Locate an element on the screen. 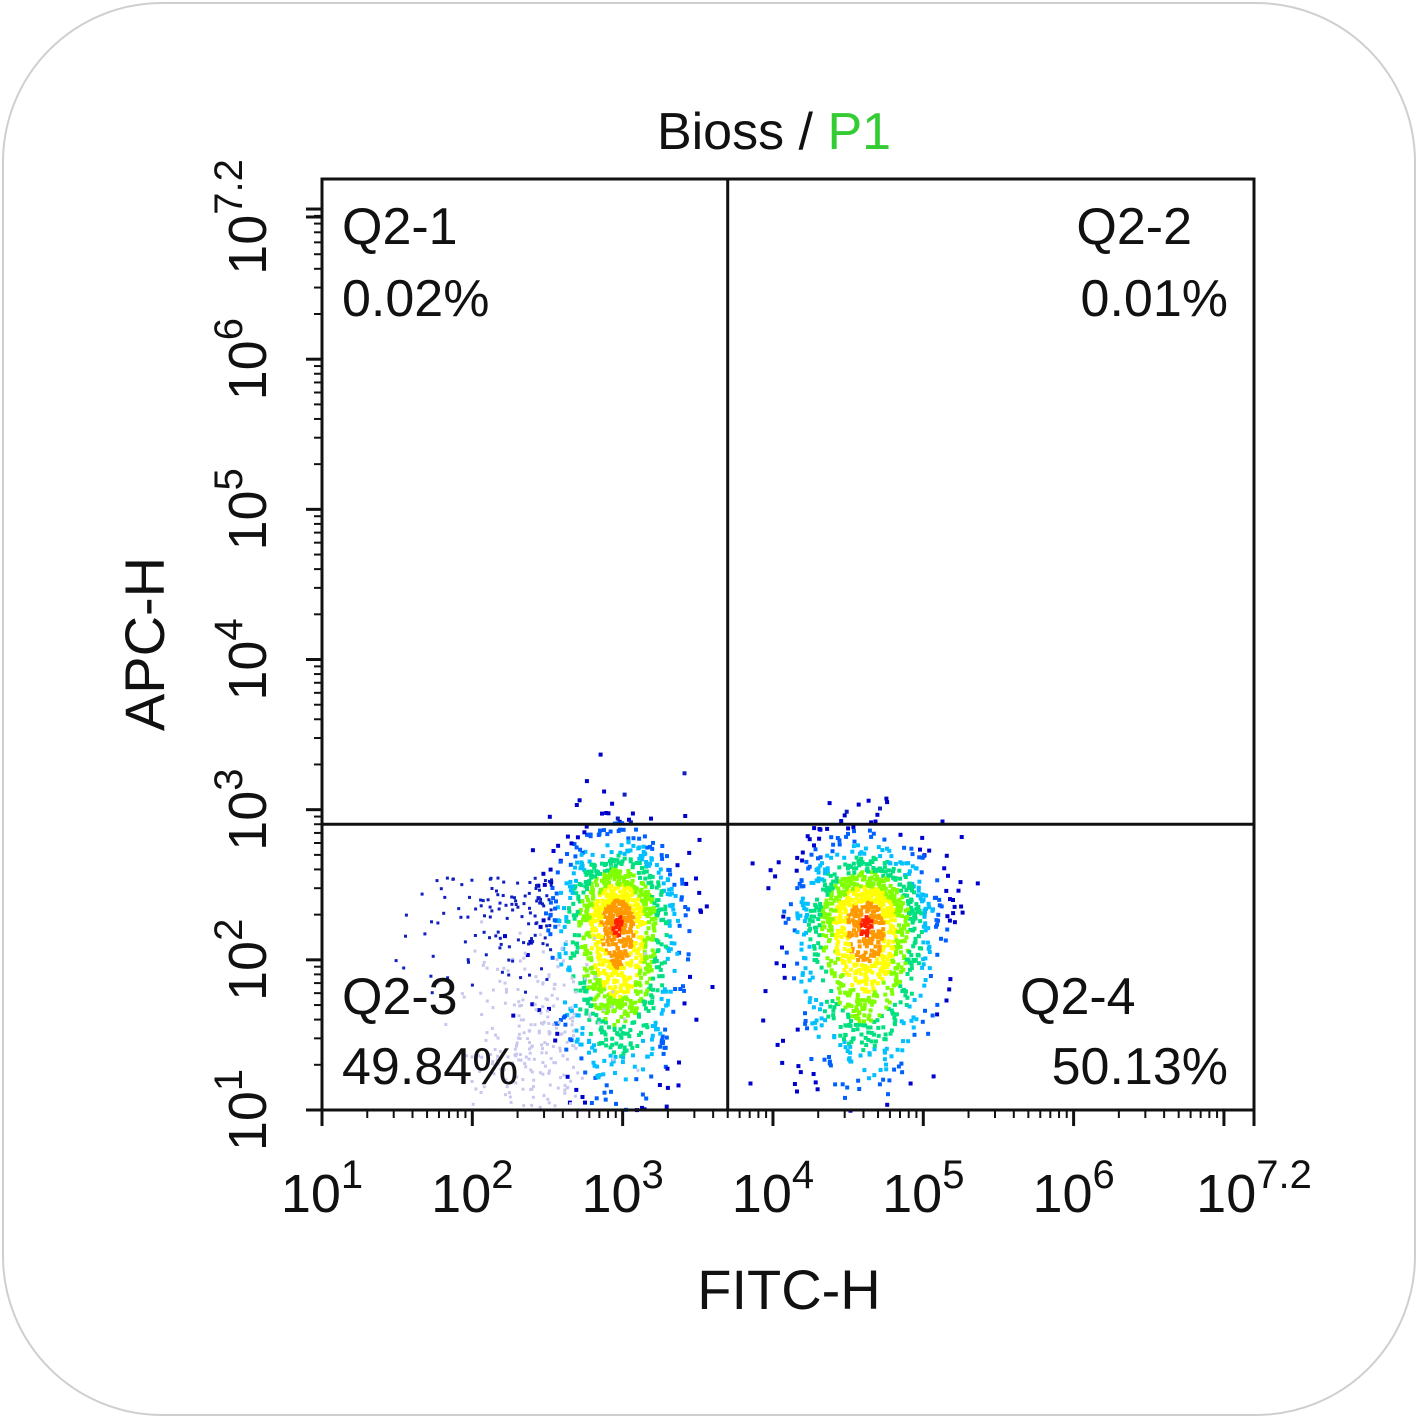  y-tick-exponent: 2 is located at coordinates (229, 930).